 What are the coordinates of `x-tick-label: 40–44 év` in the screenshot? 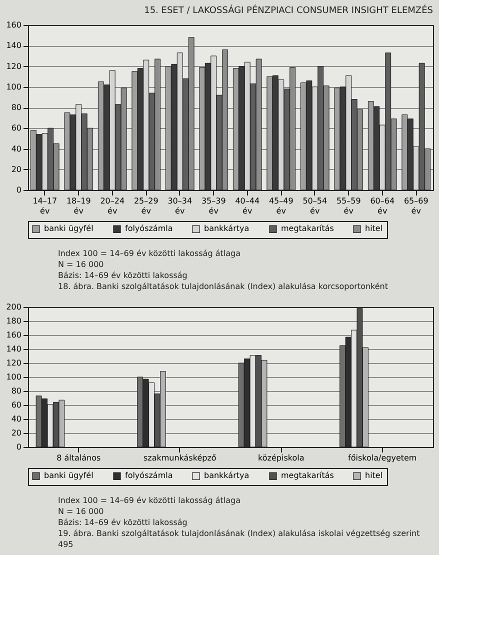 It's located at (247, 206).